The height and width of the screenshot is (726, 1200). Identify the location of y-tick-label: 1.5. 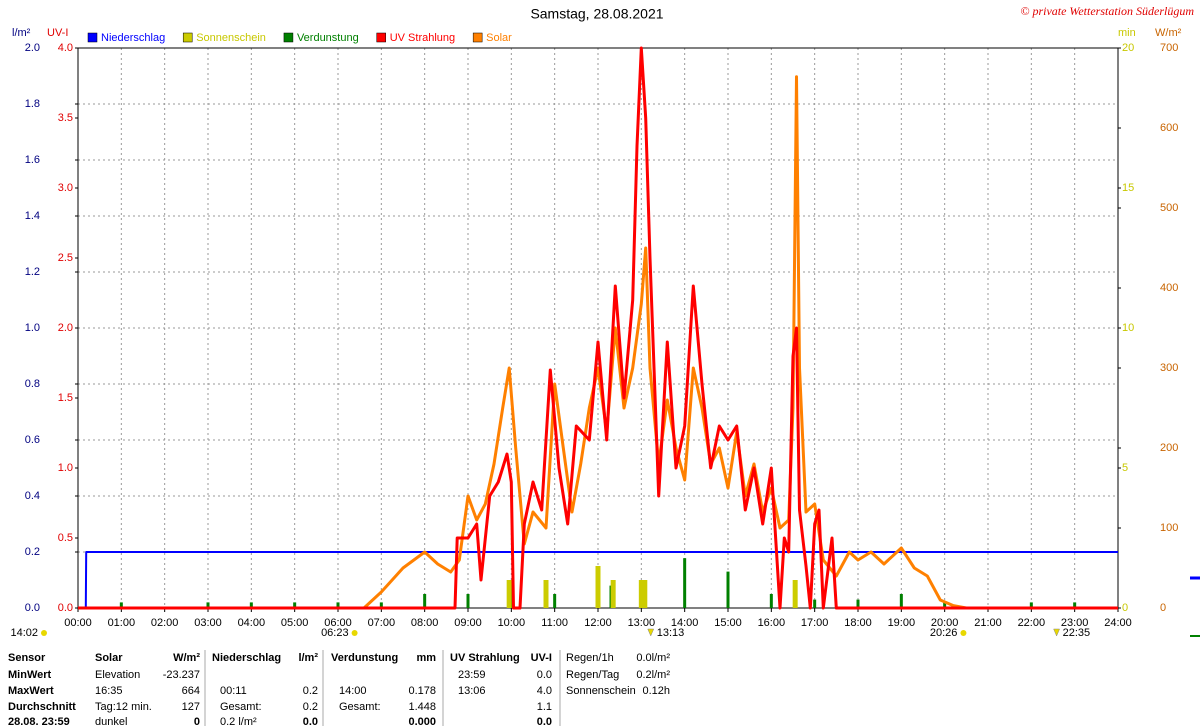
(65, 398).